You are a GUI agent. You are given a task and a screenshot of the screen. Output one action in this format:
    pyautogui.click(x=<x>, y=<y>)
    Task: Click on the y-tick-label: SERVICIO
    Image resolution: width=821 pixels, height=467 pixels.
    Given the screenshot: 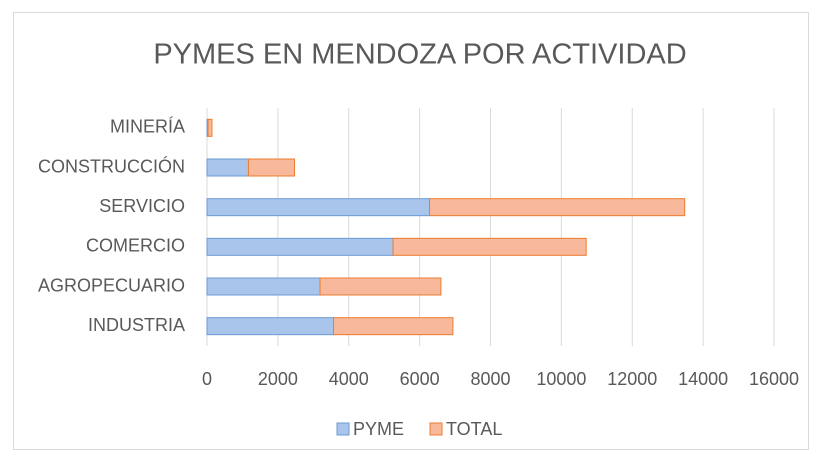 What is the action you would take?
    pyautogui.click(x=142, y=206)
    